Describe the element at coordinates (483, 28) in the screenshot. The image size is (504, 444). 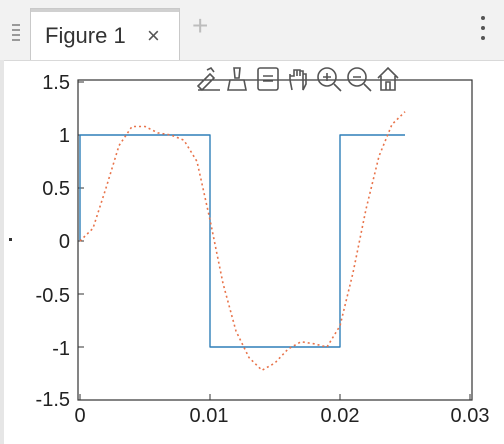
I see `more-options-icon` at that location.